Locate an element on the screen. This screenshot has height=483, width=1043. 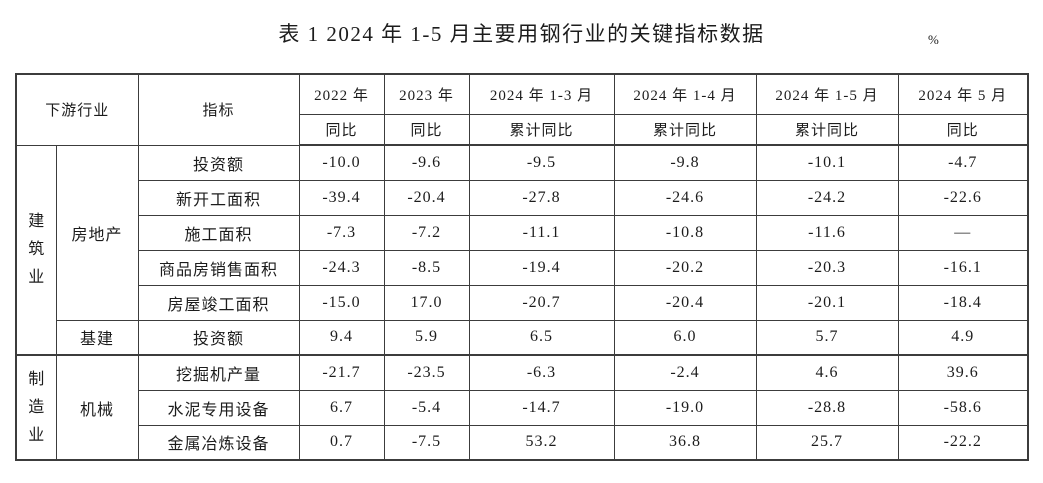
value-cell: -18.4 is located at coordinates (963, 302).